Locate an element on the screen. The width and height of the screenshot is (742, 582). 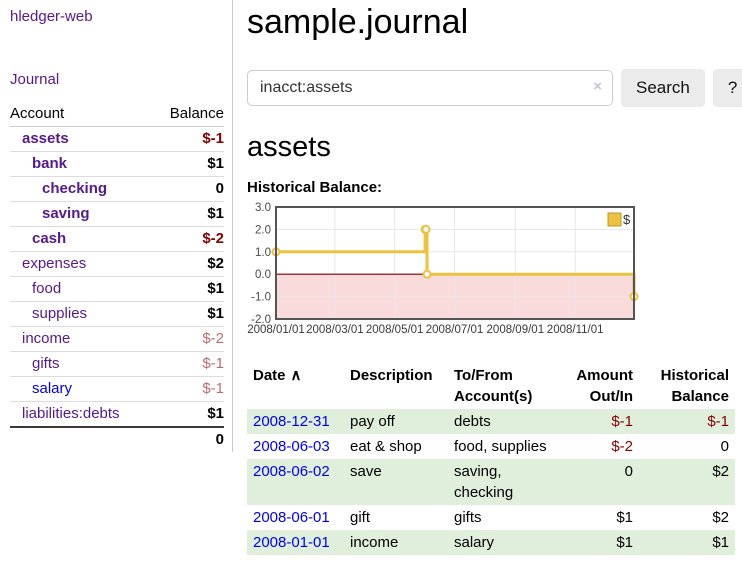
sidebar-account-link: assets is located at coordinates (45, 138).